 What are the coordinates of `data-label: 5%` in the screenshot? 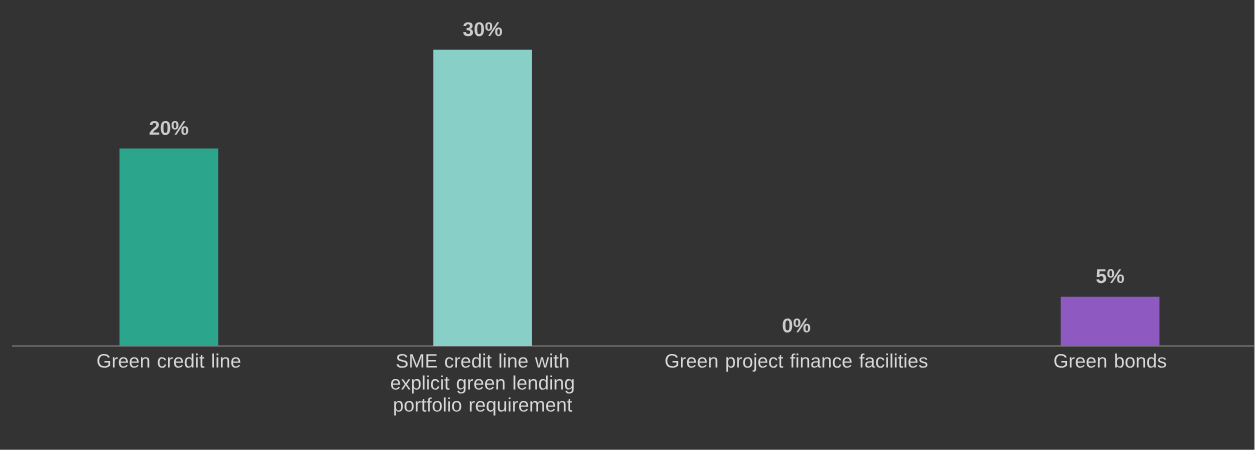 It's located at (1110, 276).